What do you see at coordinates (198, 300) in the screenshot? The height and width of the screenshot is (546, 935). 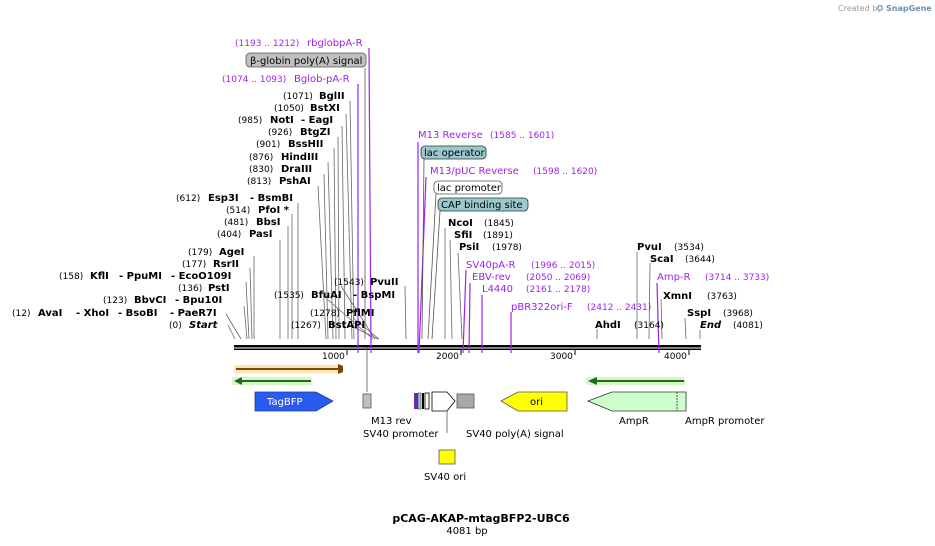 I see `bpu10i-label: - Bpu10I` at bounding box center [198, 300].